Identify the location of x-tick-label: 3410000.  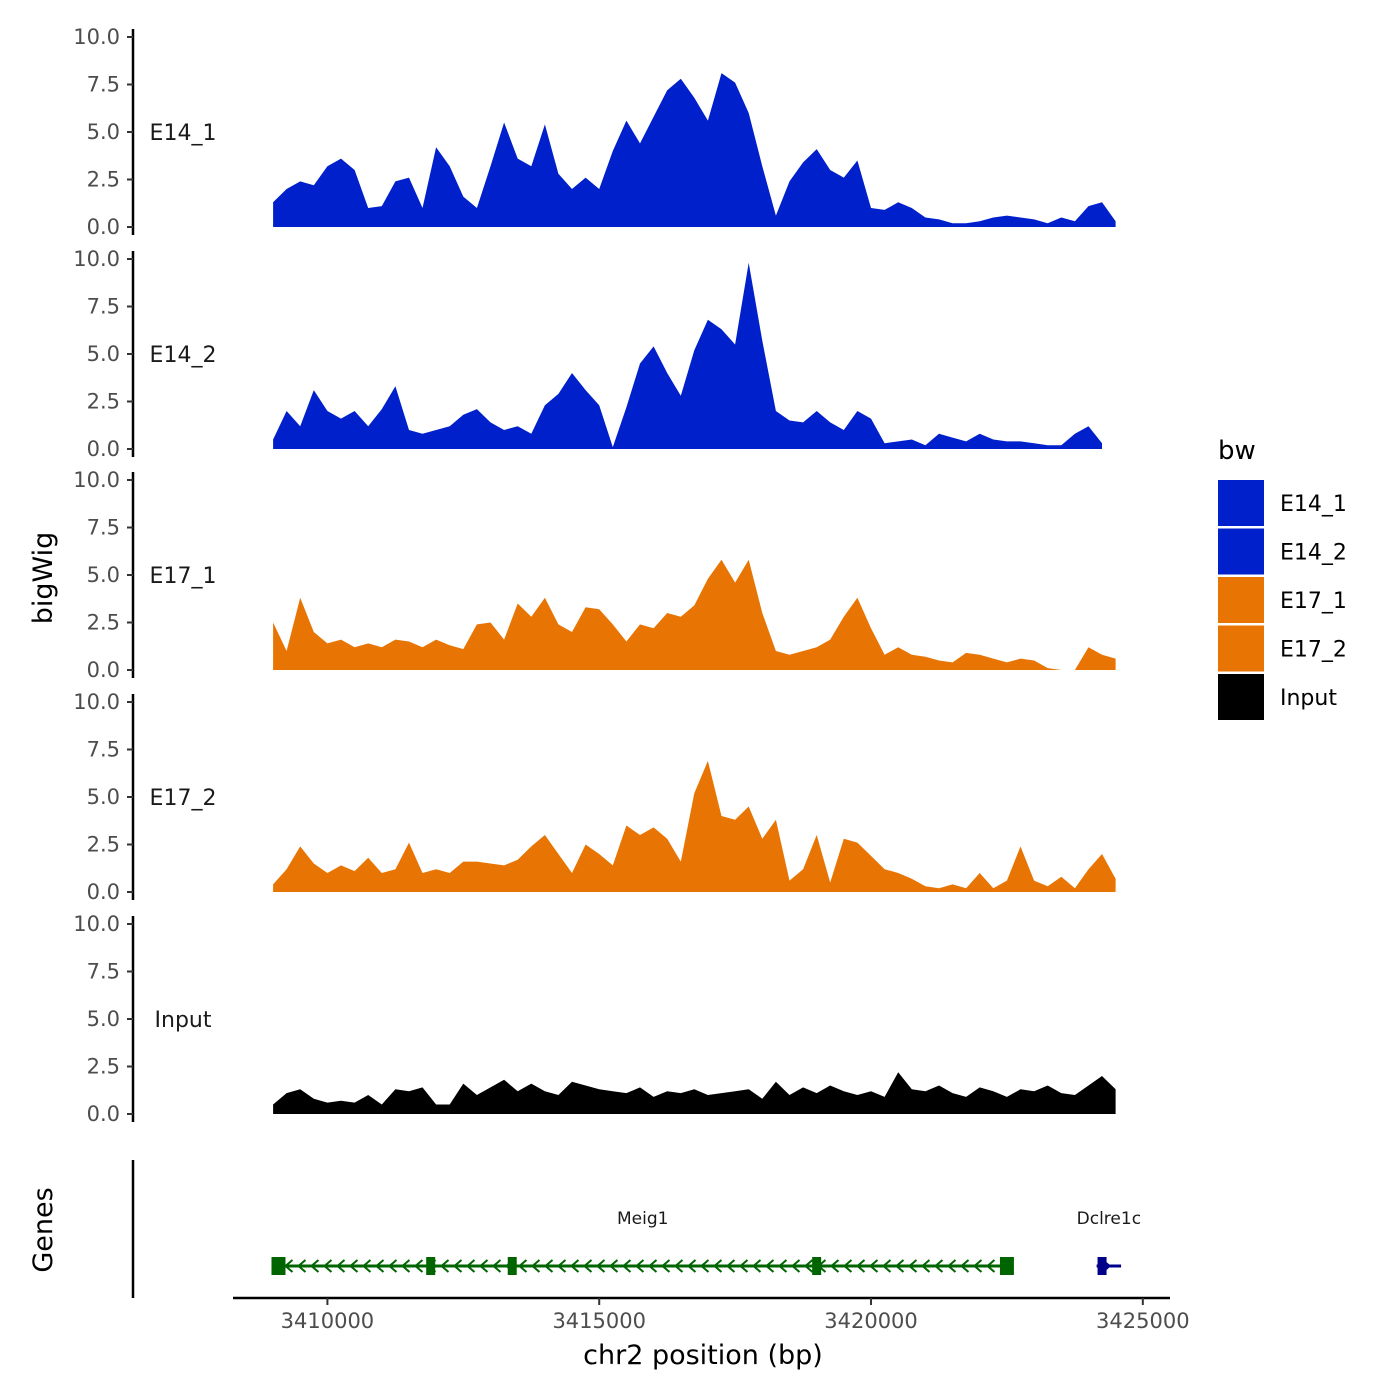
(328, 1321).